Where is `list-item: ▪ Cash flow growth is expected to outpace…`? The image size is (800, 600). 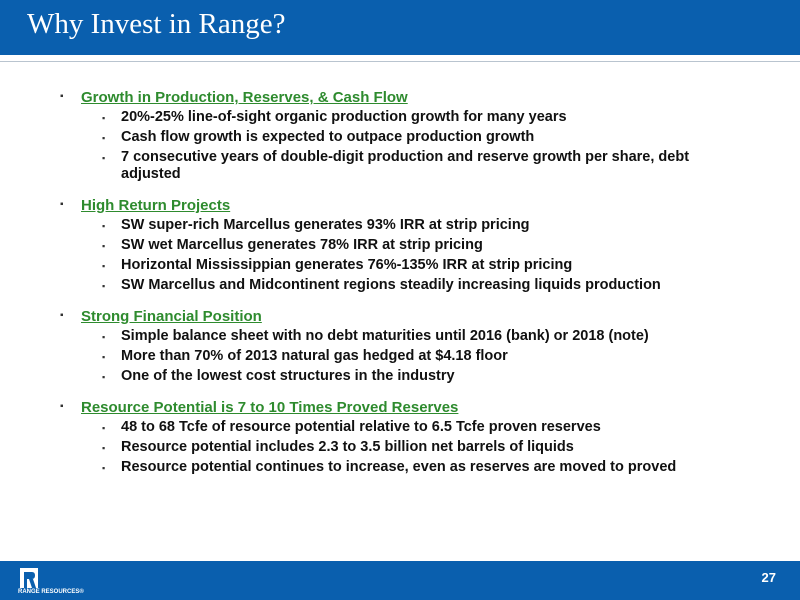 list-item: ▪ Cash flow growth is expected to outpace… is located at coordinates (400, 137).